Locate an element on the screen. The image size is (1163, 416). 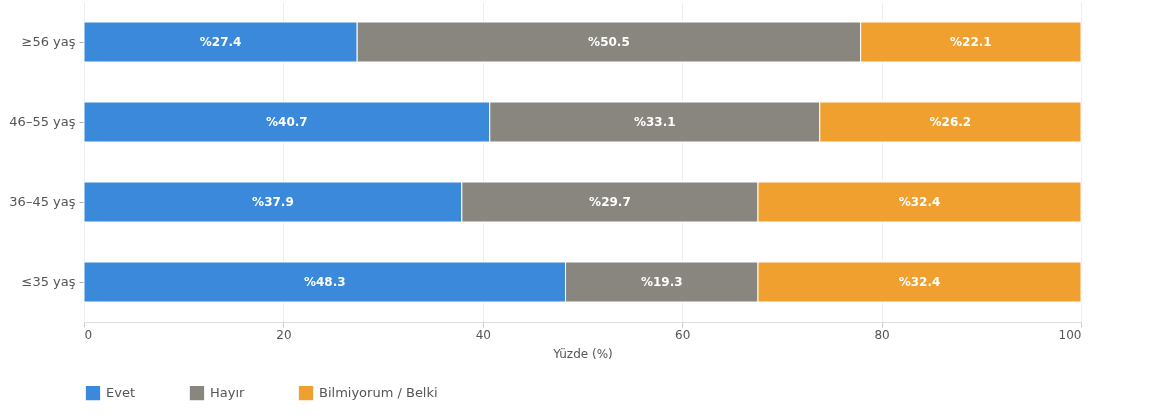
data-label: %40.7 is located at coordinates (287, 122).